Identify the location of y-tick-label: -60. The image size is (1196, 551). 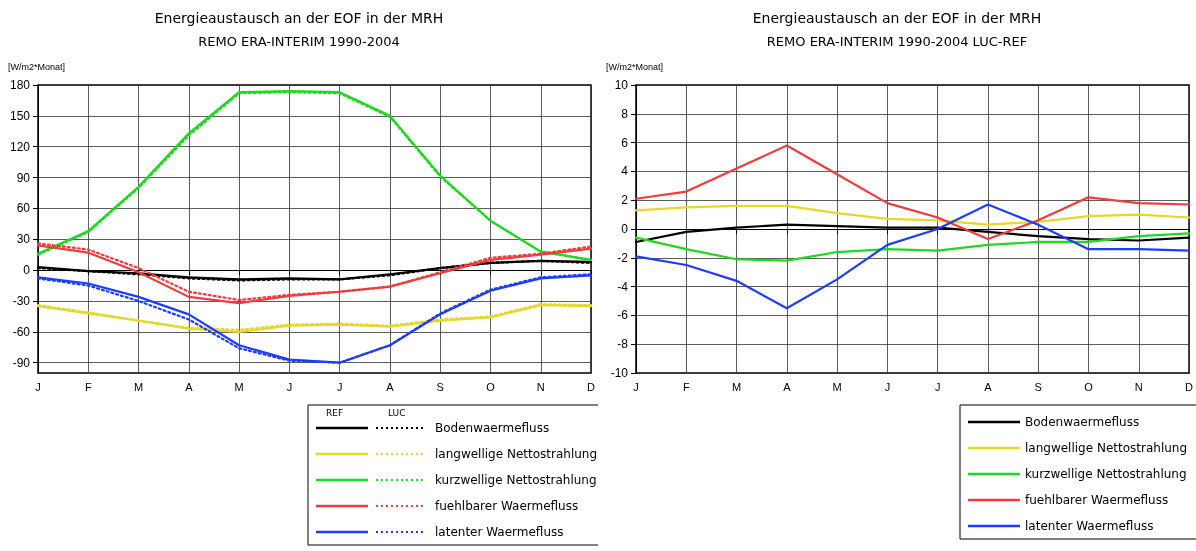
(21, 331).